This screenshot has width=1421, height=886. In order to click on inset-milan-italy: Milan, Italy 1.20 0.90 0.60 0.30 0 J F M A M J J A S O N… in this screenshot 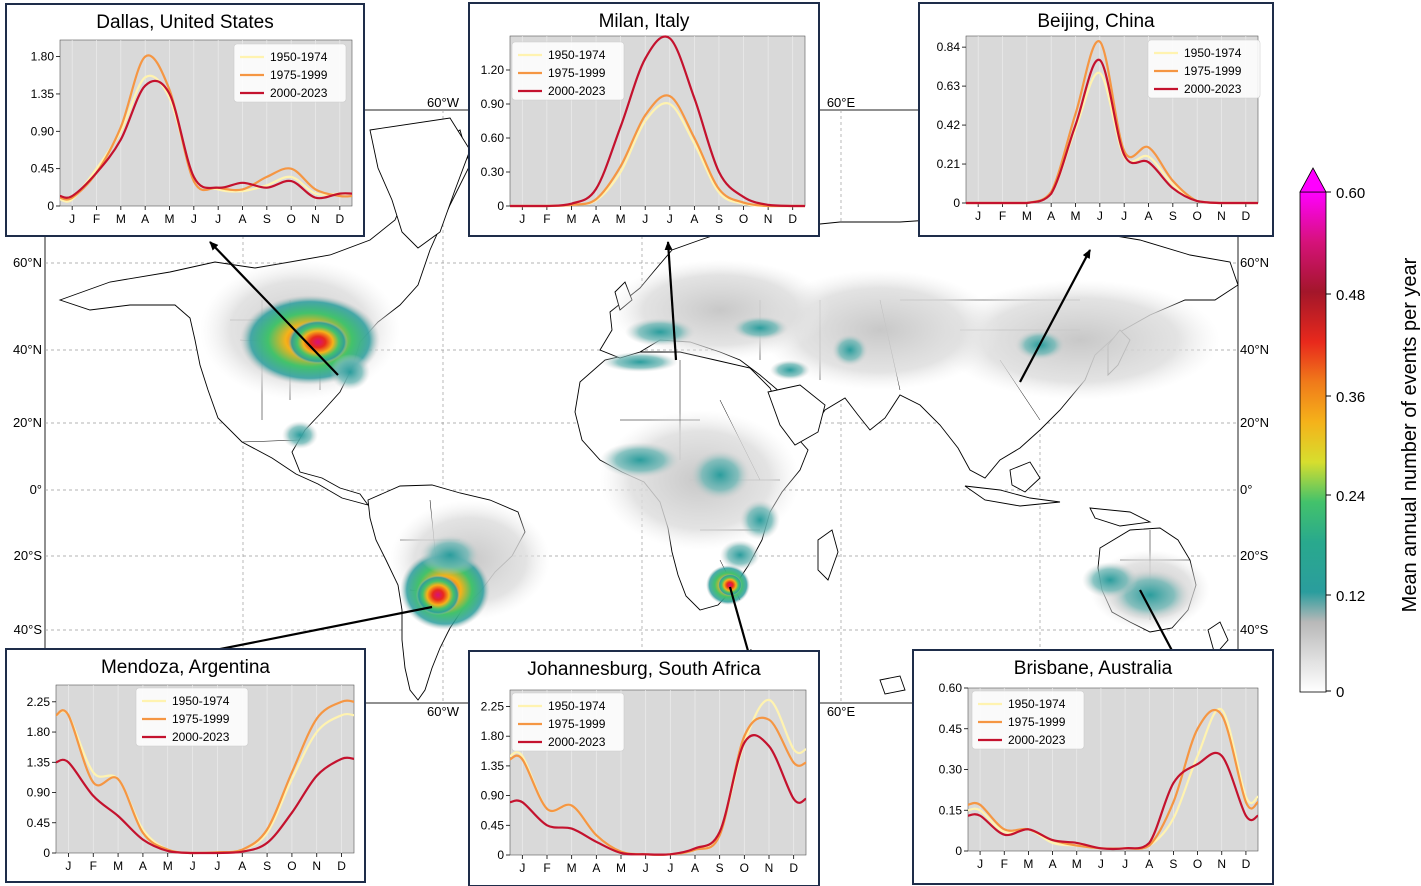, I will do `click(644, 119)`.